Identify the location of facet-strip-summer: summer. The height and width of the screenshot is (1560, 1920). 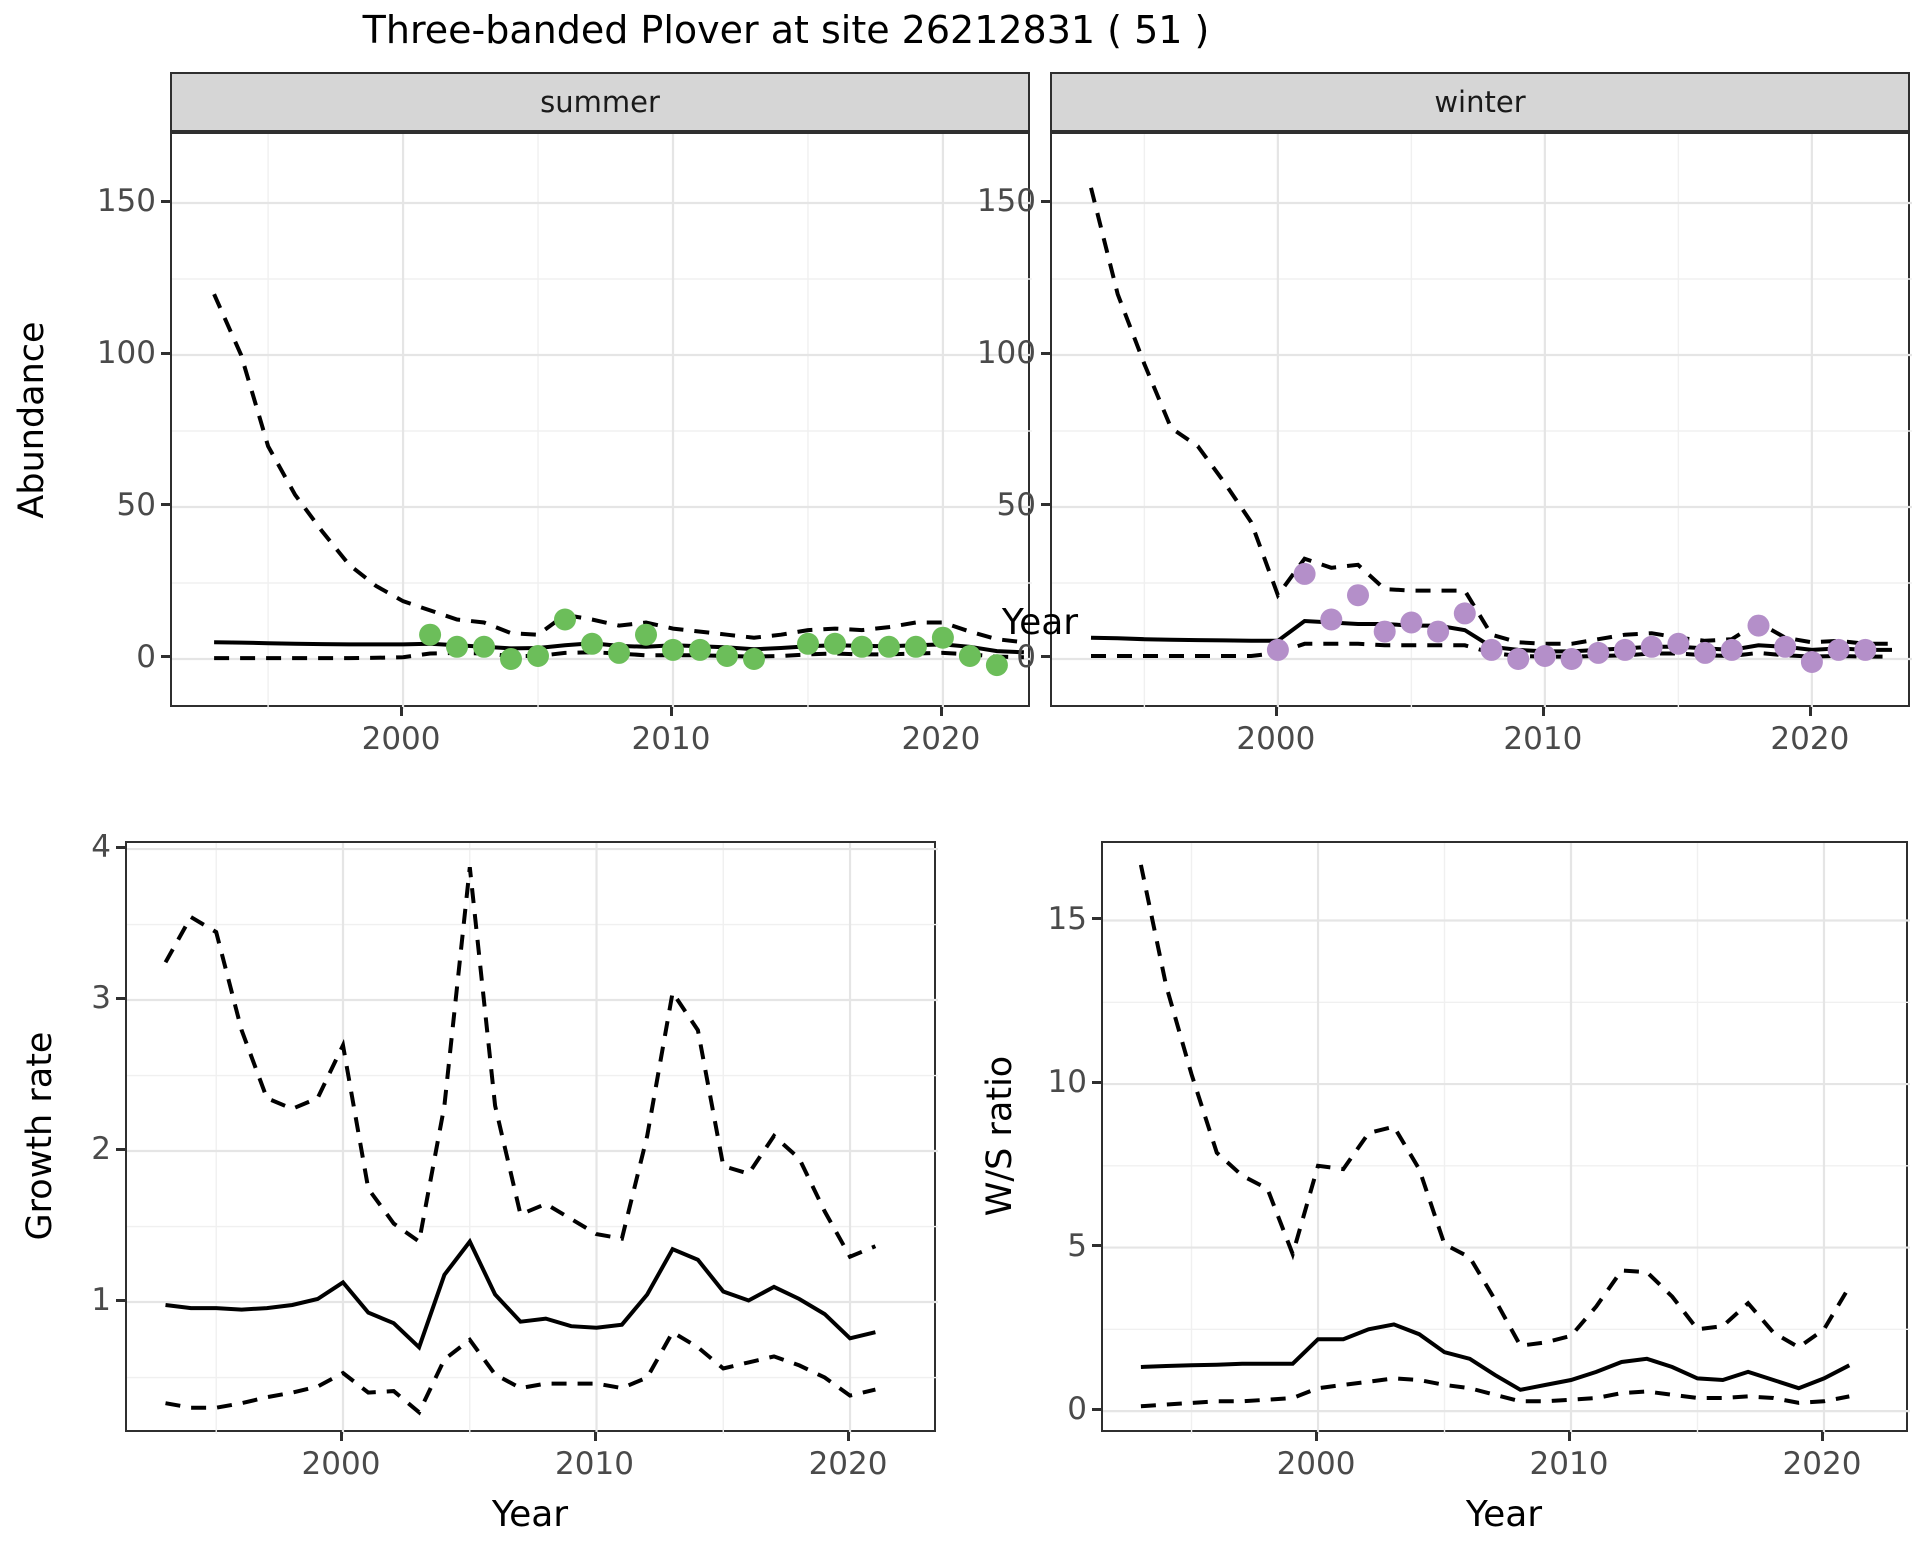
(600, 102).